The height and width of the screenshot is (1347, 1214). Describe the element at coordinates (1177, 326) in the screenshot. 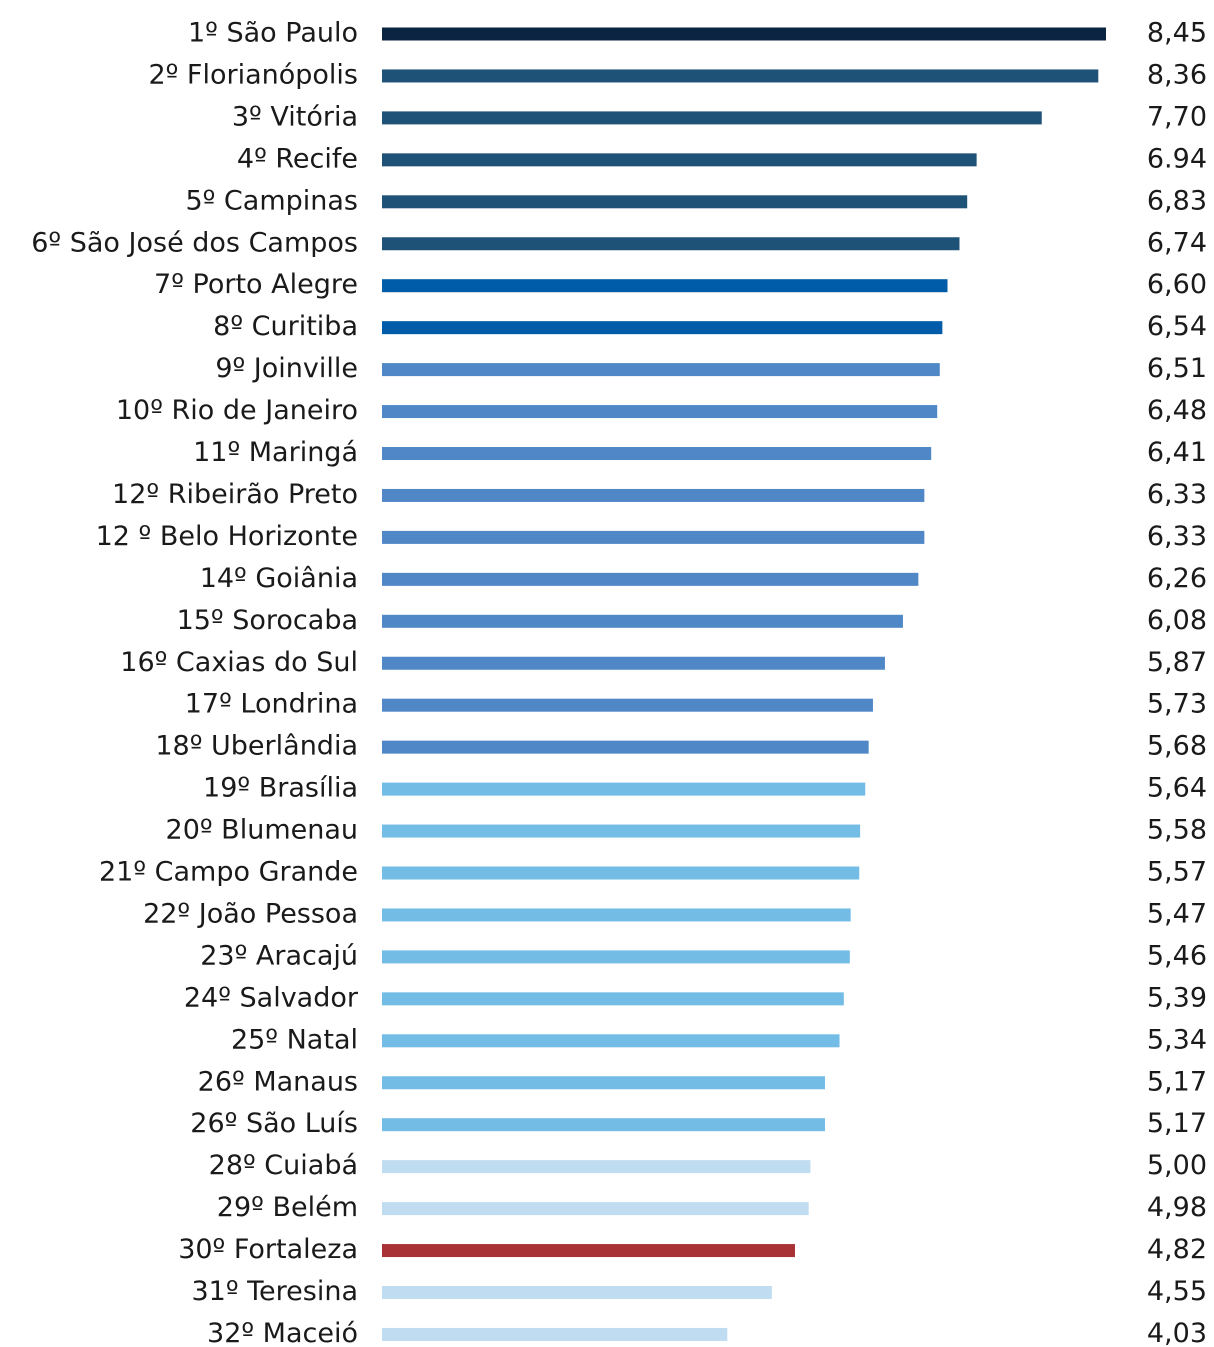

I see `value-label: 6,54` at that location.